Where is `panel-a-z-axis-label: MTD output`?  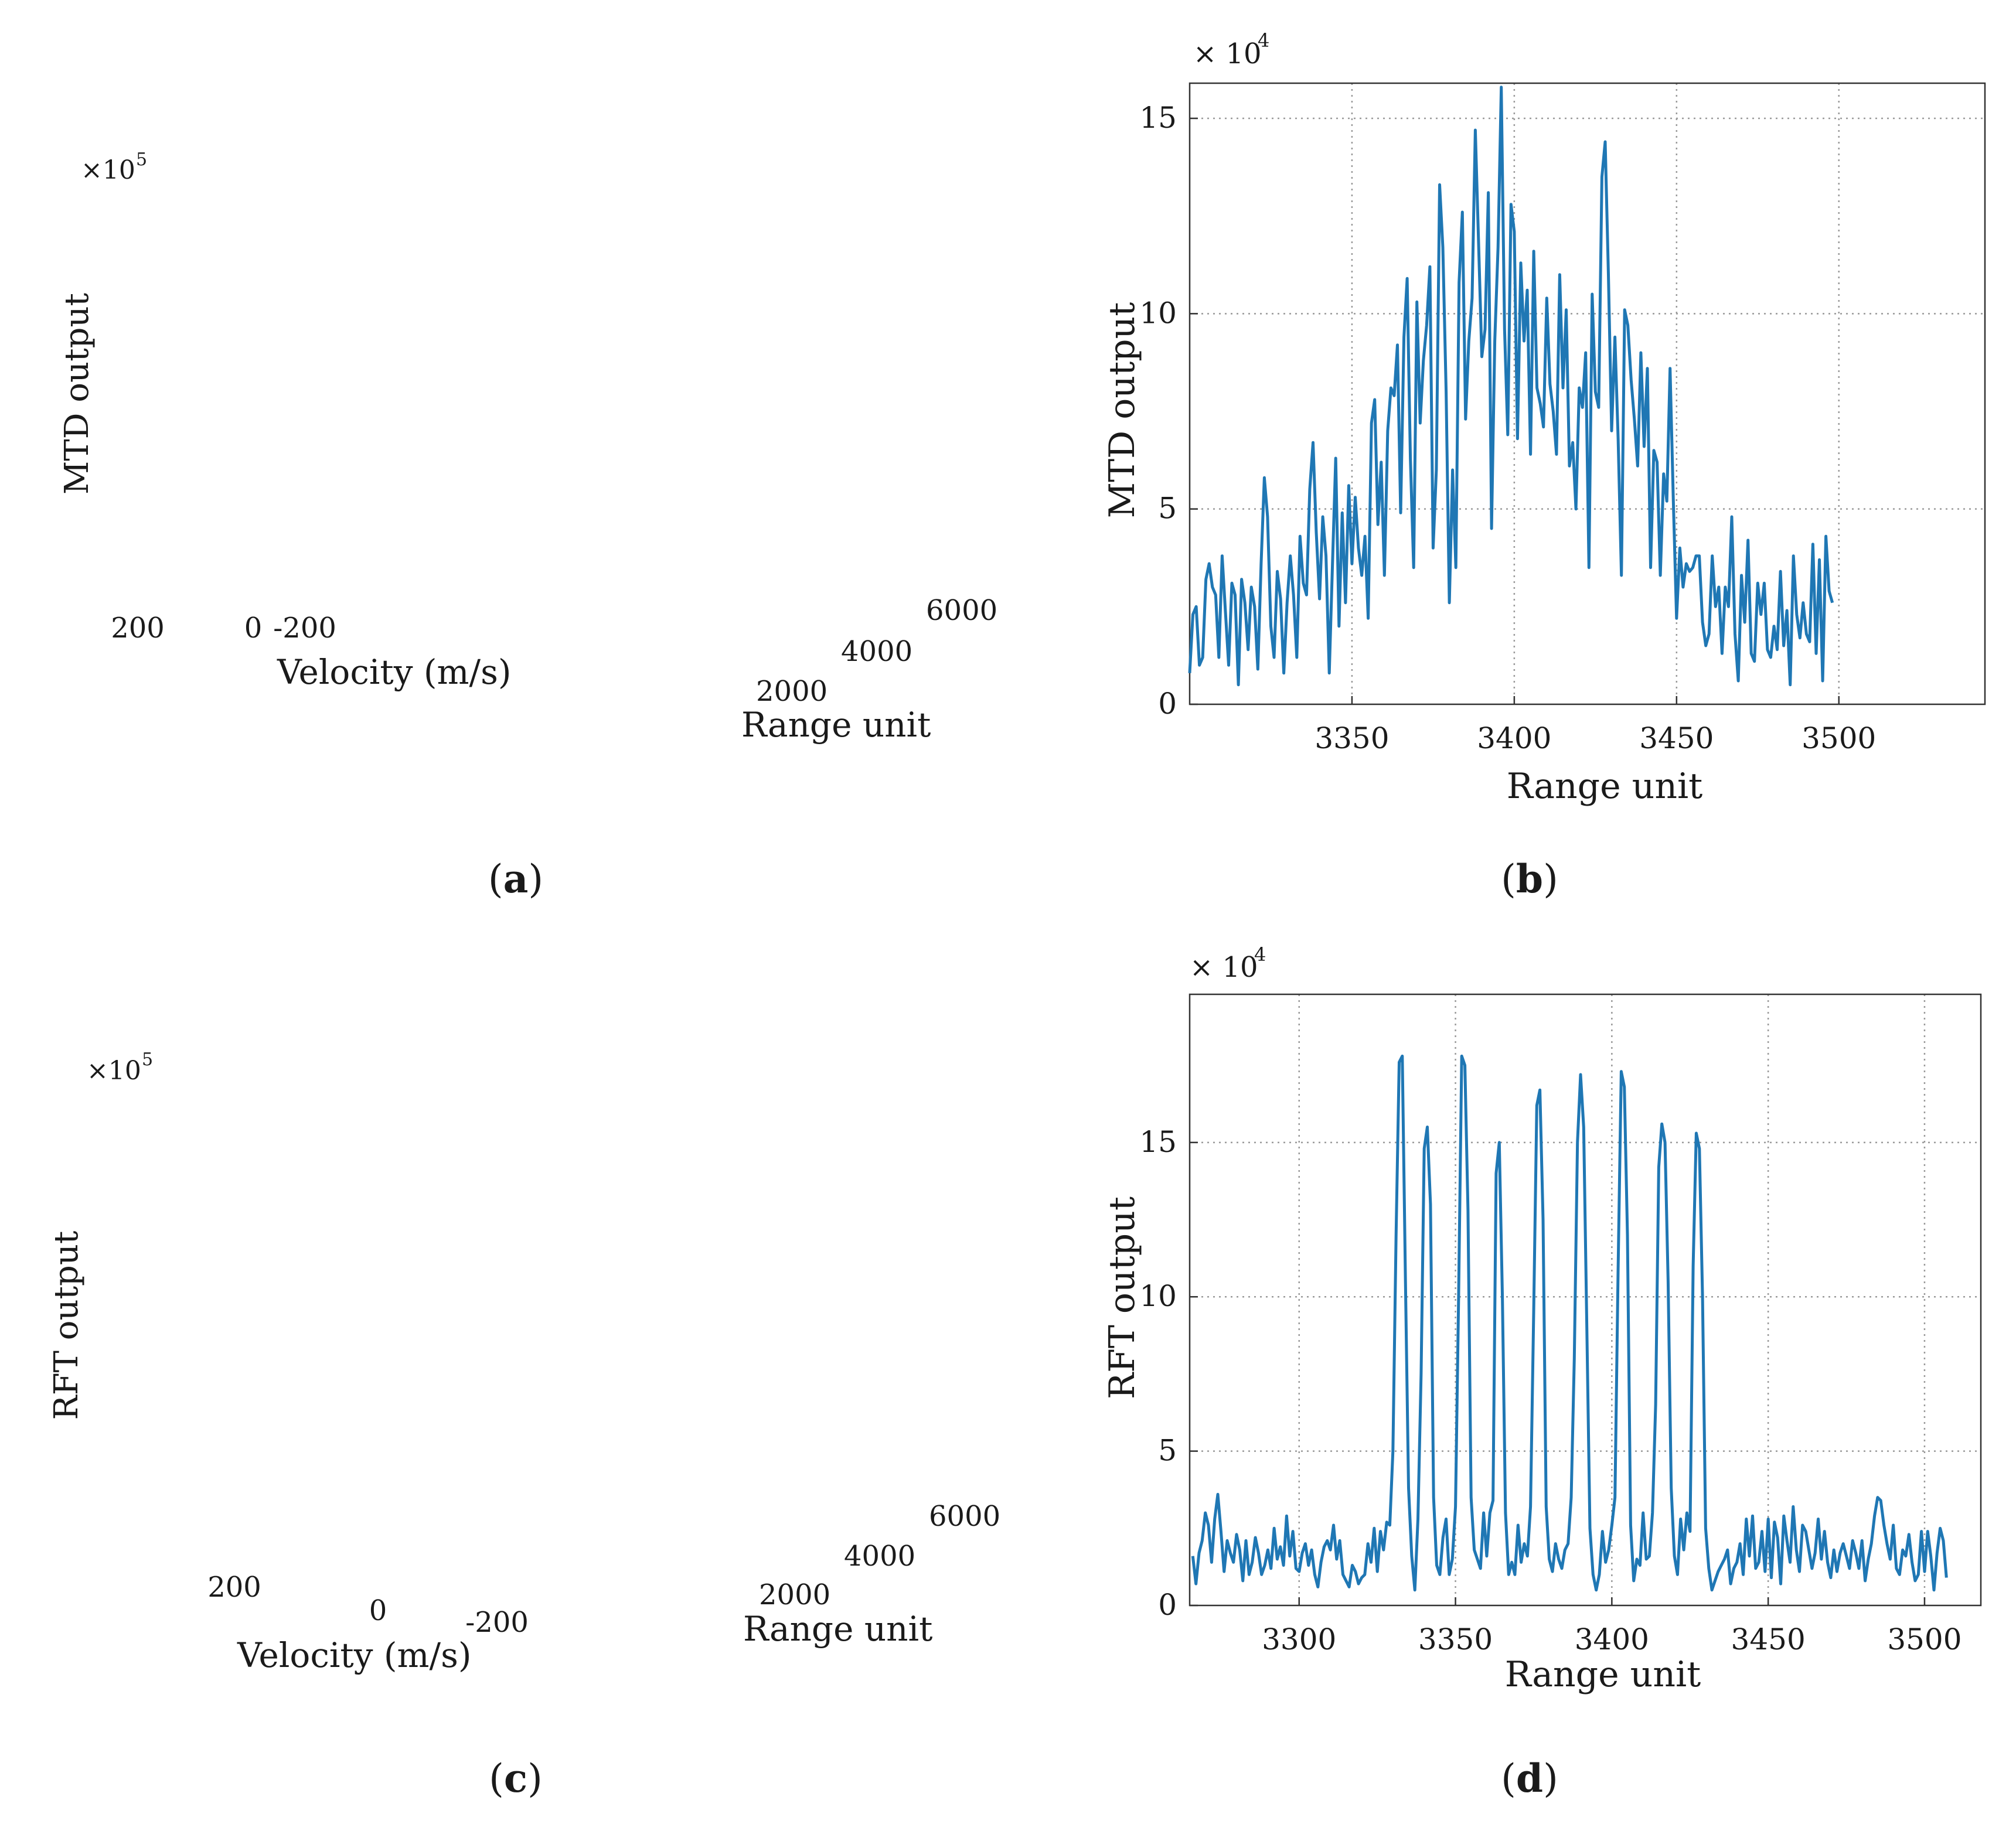 panel-a-z-axis-label: MTD output is located at coordinates (77, 394).